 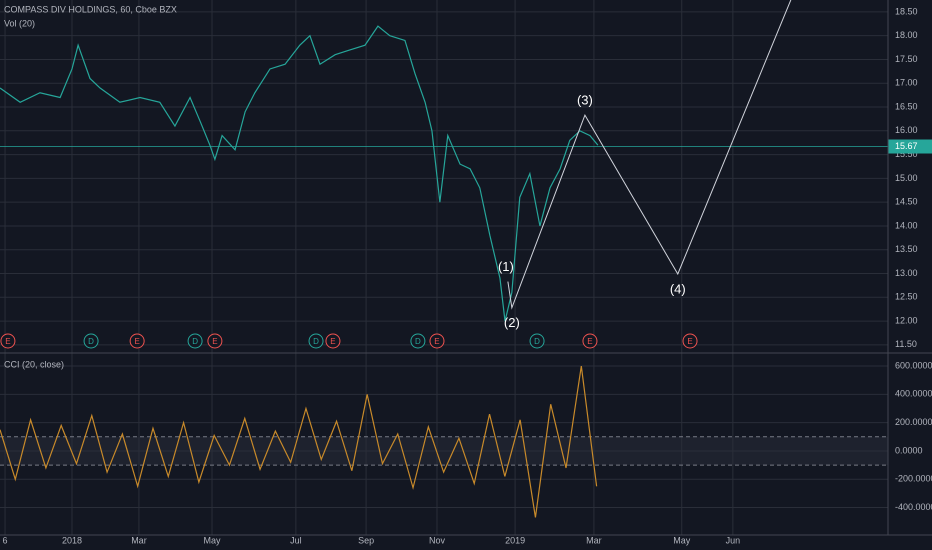 I want to click on x-tick-label: Jul, so click(x=296, y=540).